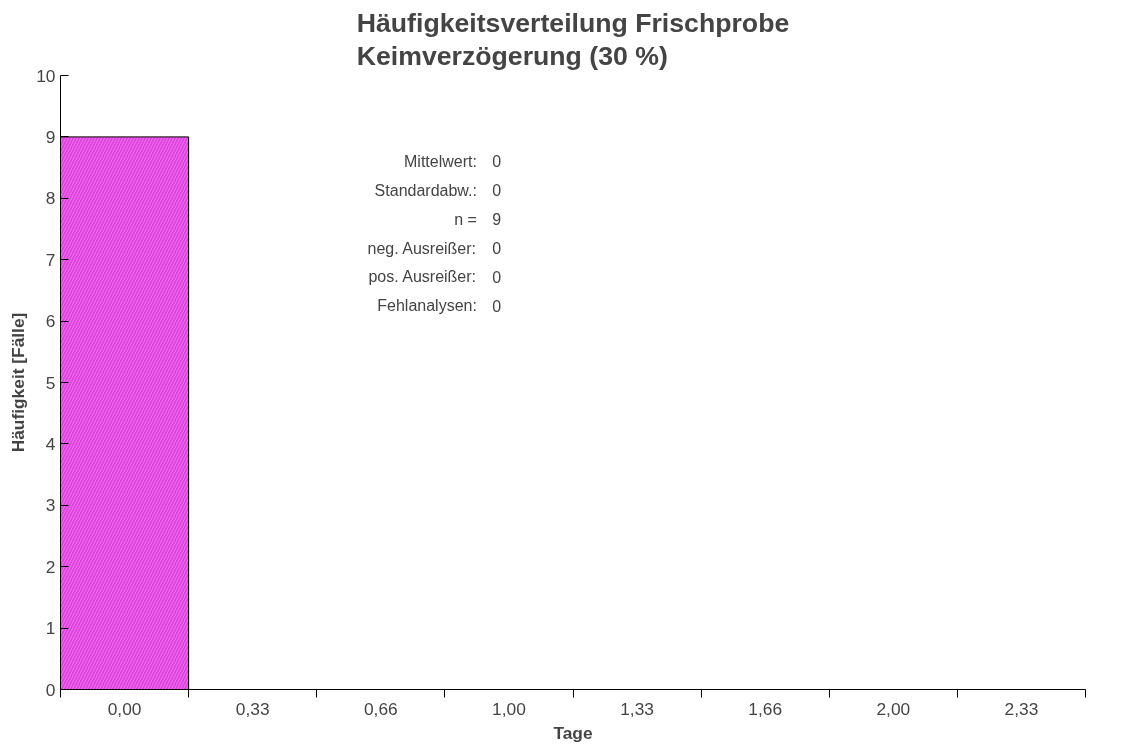 Image resolution: width=1129 pixels, height=749 pixels. I want to click on y-tick-label: 2, so click(50, 566).